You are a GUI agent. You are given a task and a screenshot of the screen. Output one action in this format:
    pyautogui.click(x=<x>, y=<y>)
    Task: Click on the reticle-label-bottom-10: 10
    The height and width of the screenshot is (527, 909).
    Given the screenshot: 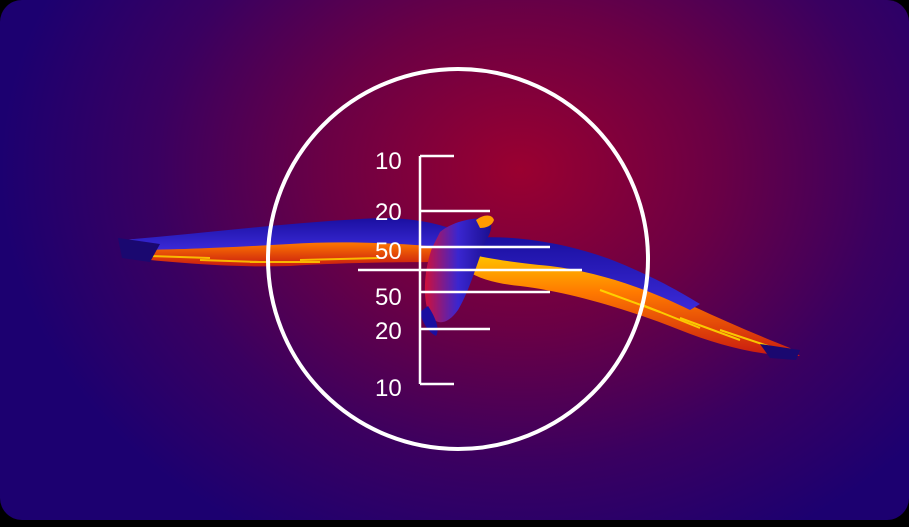 What is the action you would take?
    pyautogui.click(x=388, y=388)
    